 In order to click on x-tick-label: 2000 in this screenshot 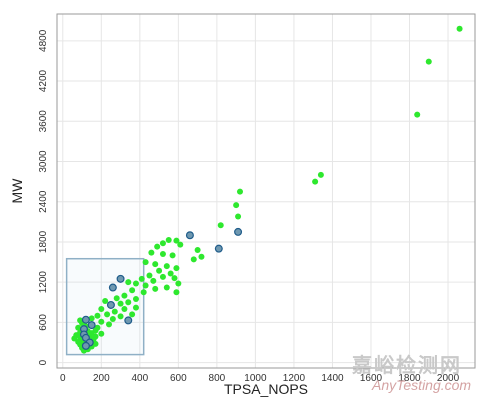, I will do `click(448, 378)`.